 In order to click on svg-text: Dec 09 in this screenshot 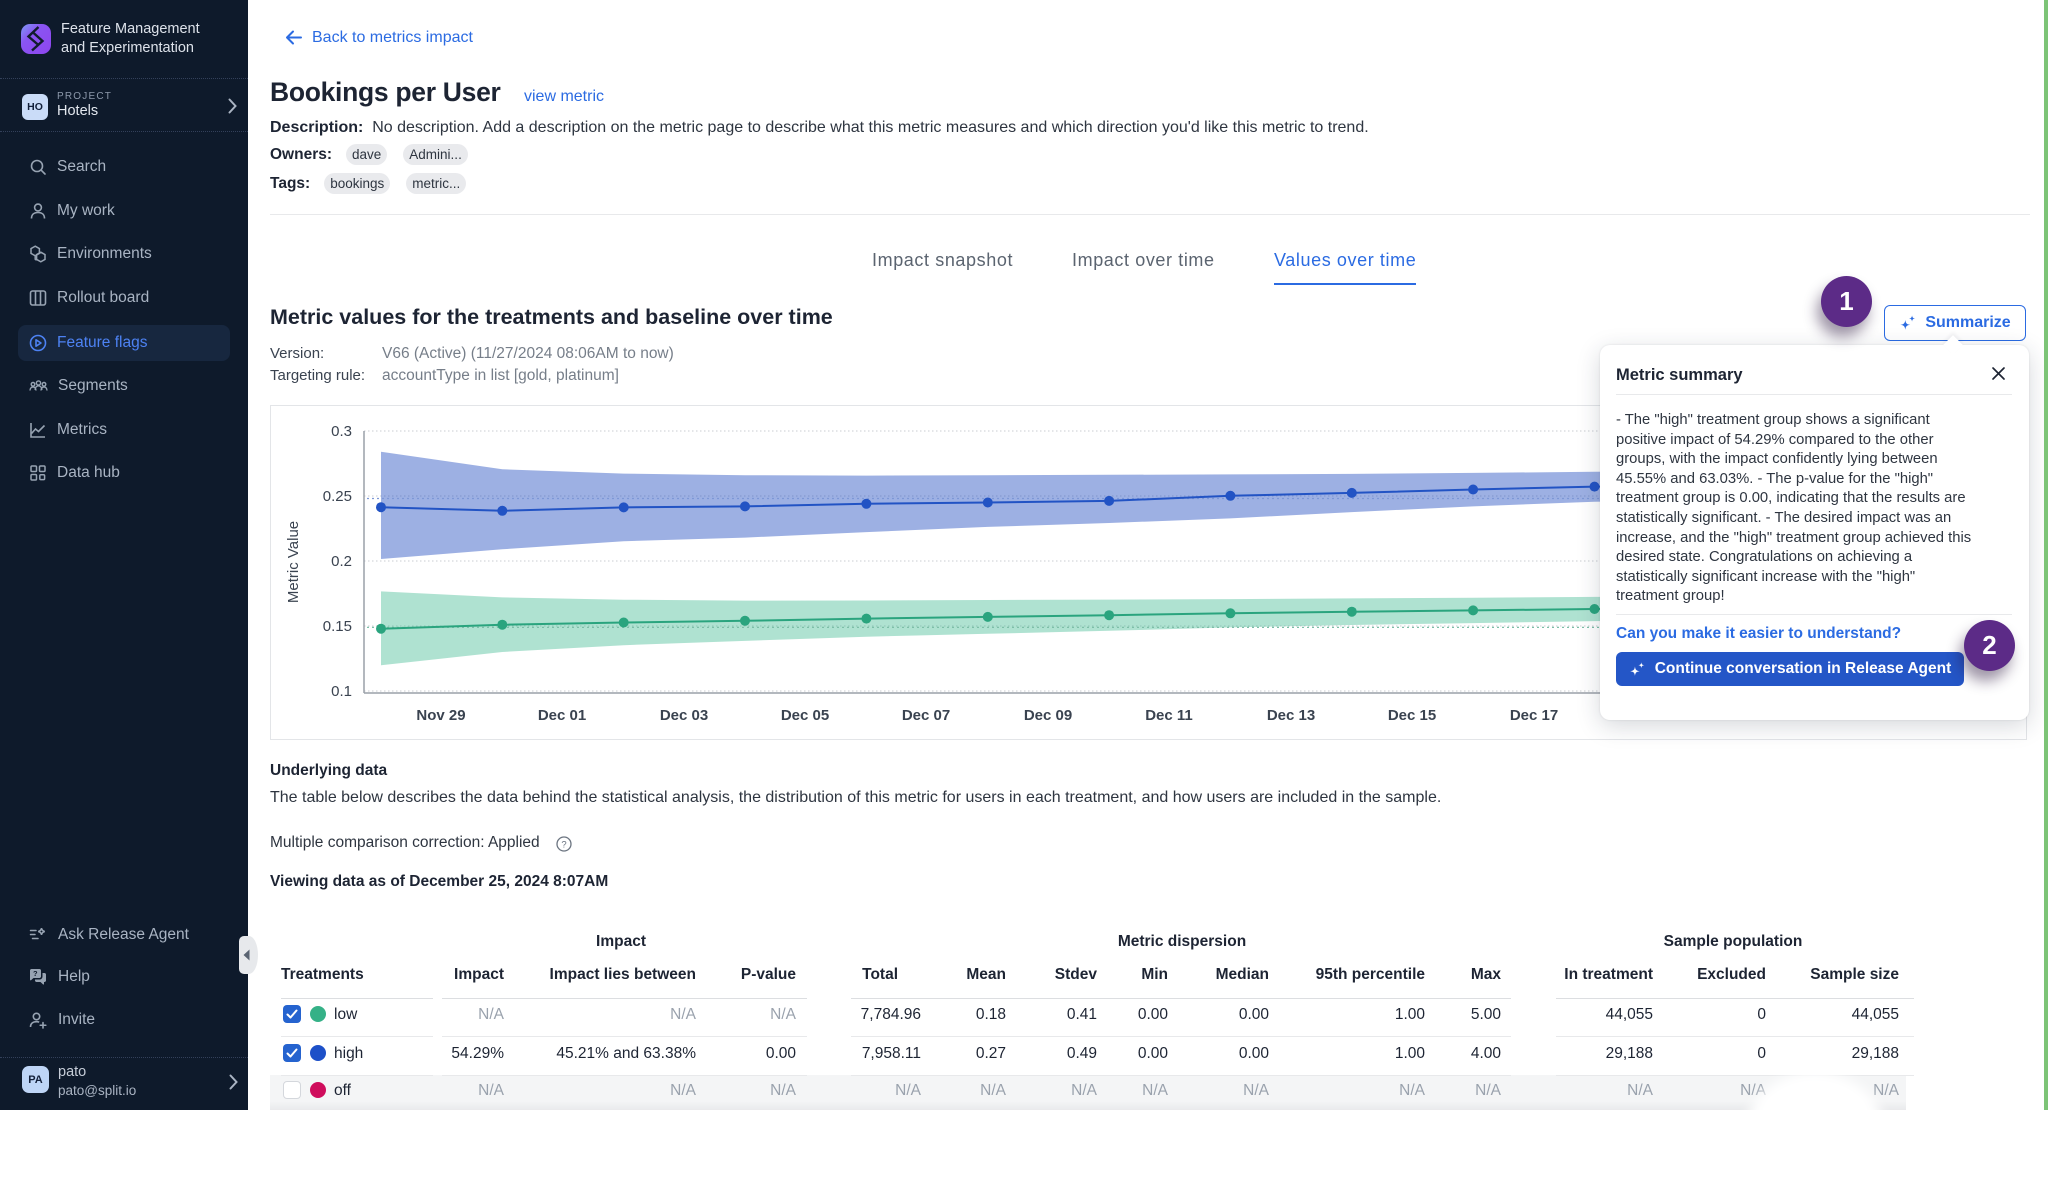, I will do `click(1048, 715)`.